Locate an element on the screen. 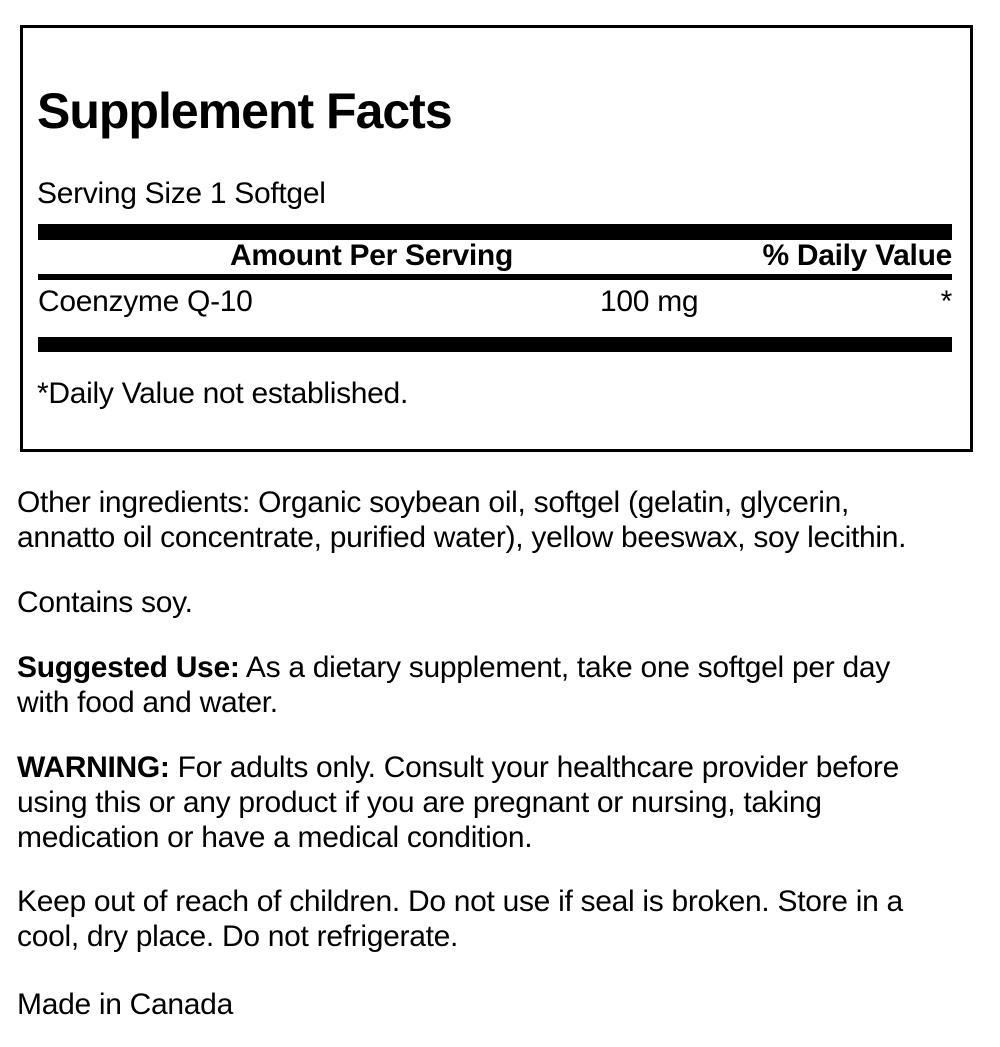 The image size is (1000, 1047). allergen-text: Contains soy. is located at coordinates (105, 602).